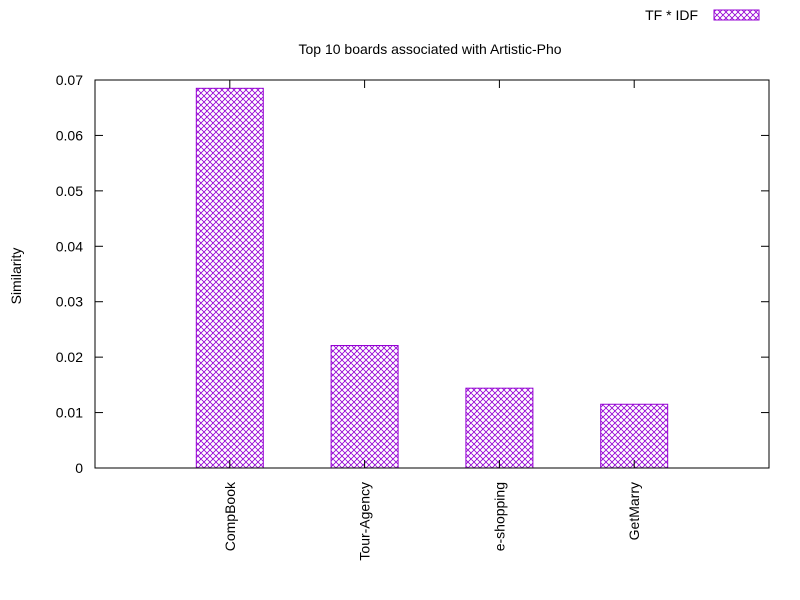 The width and height of the screenshot is (800, 600). What do you see at coordinates (364, 407) in the screenshot?
I see `bar-tour-agency` at bounding box center [364, 407].